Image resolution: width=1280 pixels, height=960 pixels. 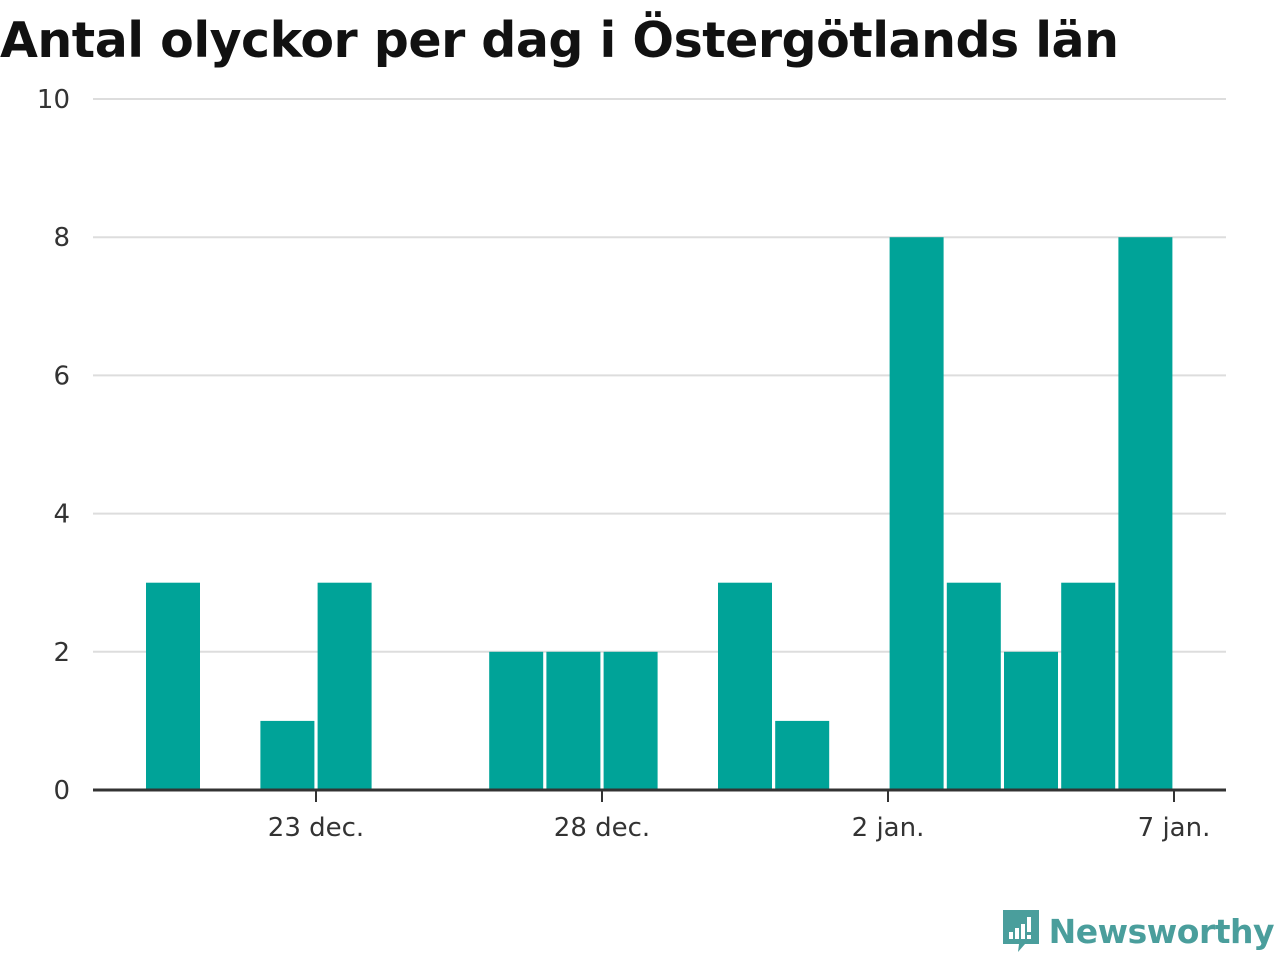 What do you see at coordinates (61, 791) in the screenshot?
I see `y-tick-label: 0` at bounding box center [61, 791].